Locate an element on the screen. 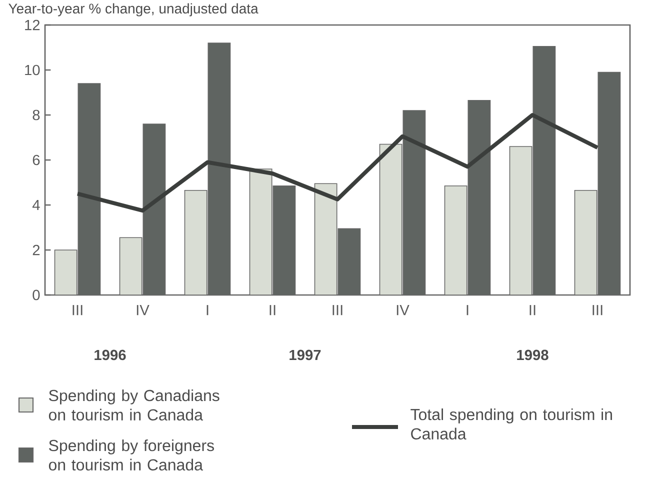  y-tick-label: 0 is located at coordinates (36, 295).